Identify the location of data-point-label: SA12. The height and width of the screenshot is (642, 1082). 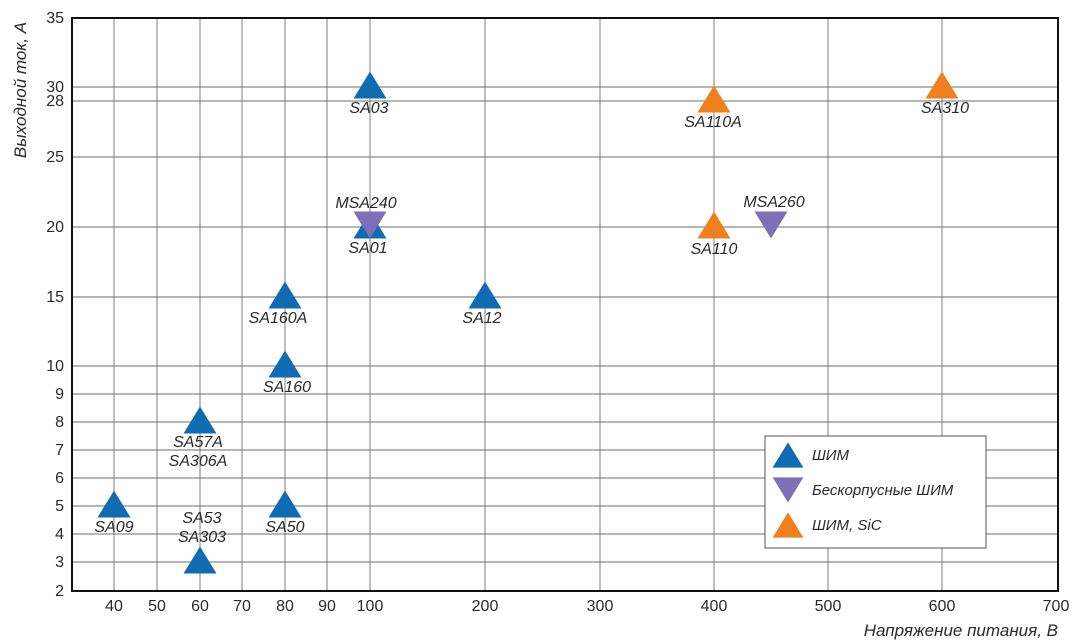
(481, 318).